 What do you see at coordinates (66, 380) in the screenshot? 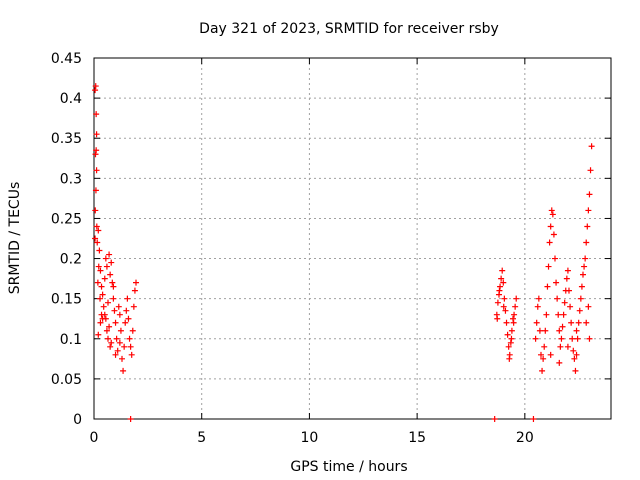
I see `y-tick-label: 0.05` at bounding box center [66, 380].